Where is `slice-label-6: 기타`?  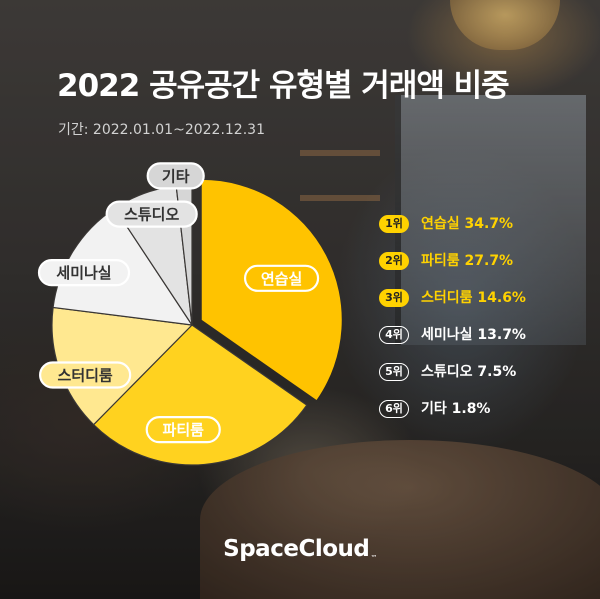
slice-label-6: 기타 is located at coordinates (175, 176).